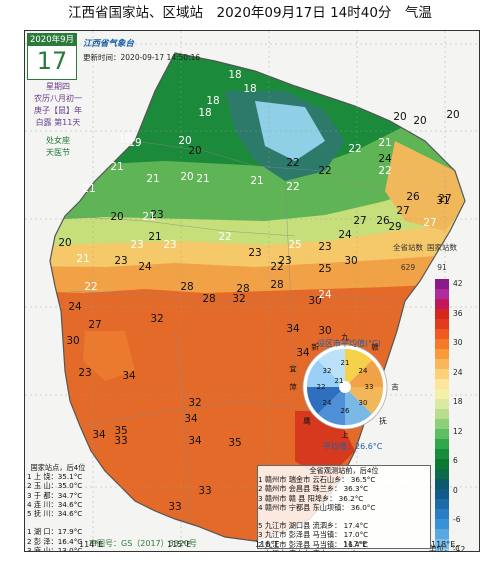 The image size is (500, 566). Describe the element at coordinates (109, 44) in the screenshot. I see `logo: 江西省气象台` at that location.